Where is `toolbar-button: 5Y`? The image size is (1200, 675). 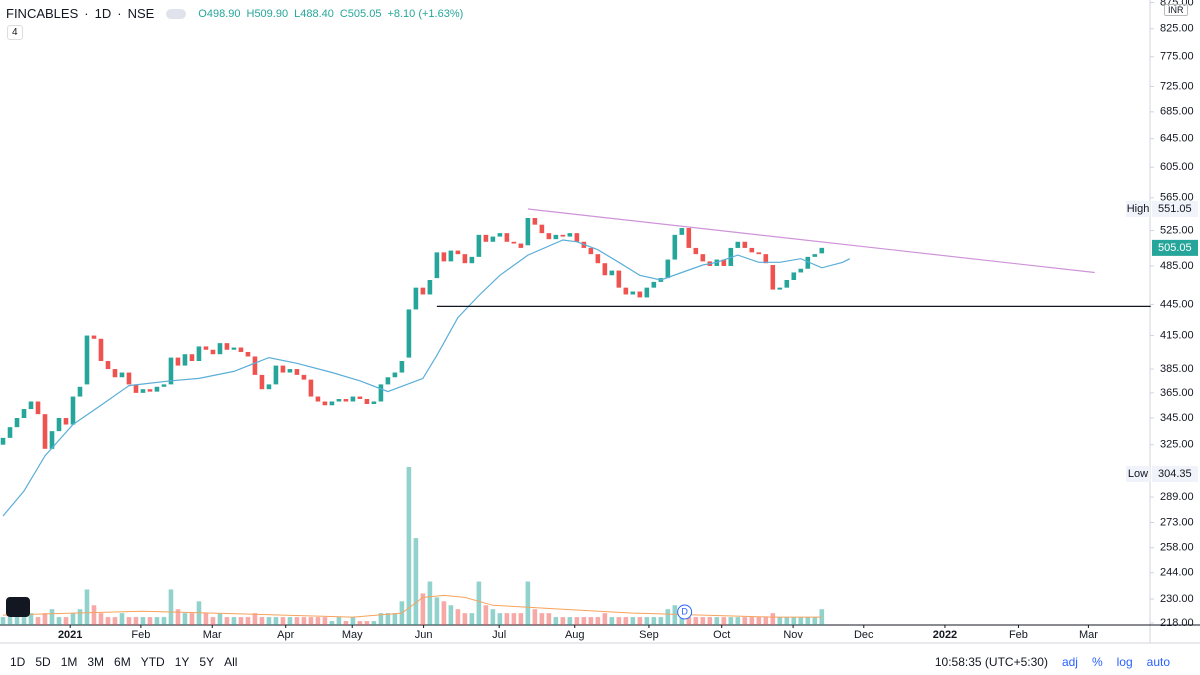
toolbar-button: 5Y is located at coordinates (207, 661).